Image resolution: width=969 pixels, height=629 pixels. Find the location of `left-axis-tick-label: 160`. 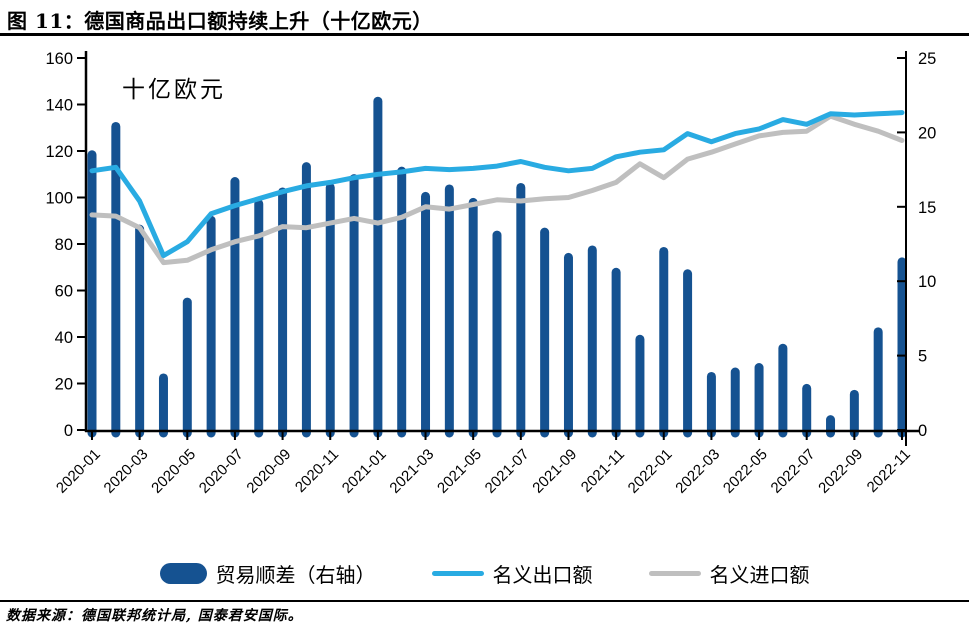

left-axis-tick-label: 160 is located at coordinates (59, 59).